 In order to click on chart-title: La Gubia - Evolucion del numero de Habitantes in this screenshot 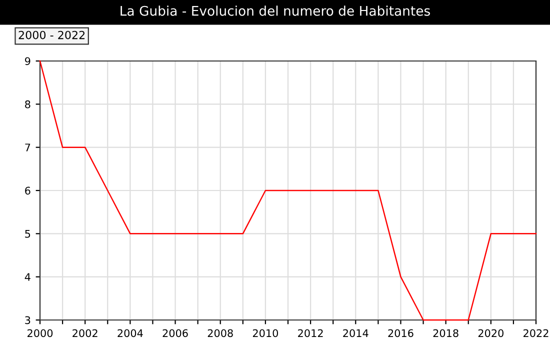, I will do `click(275, 11)`.